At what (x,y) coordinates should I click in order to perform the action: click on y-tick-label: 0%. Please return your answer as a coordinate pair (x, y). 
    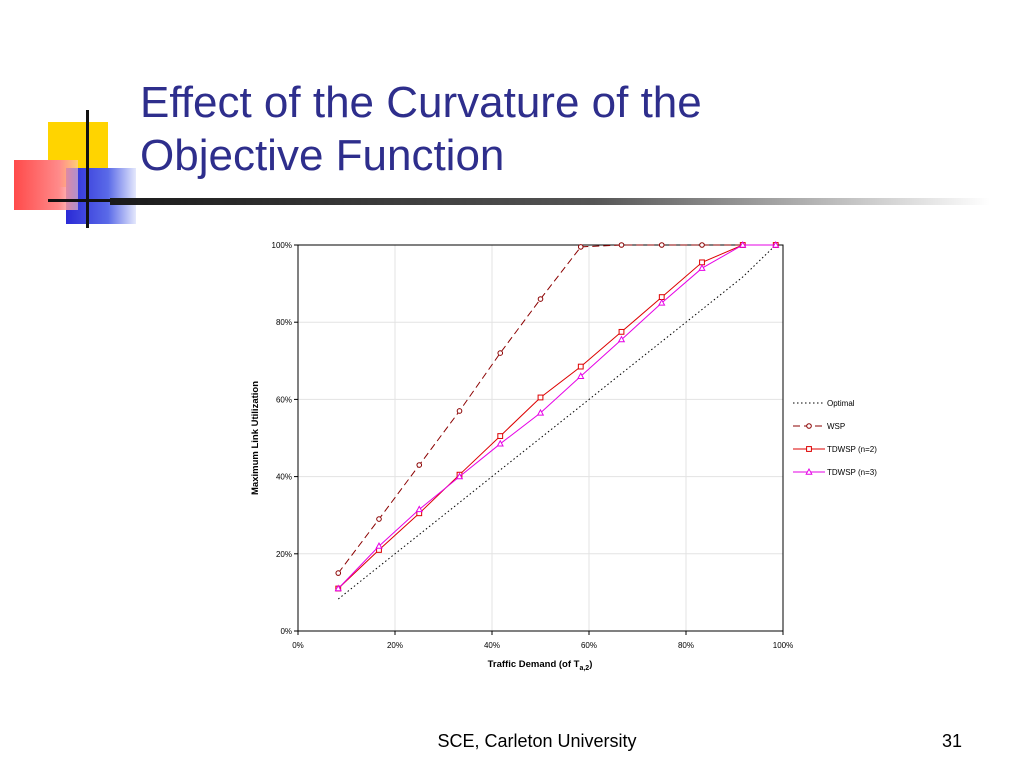
    Looking at the image, I should click on (286, 631).